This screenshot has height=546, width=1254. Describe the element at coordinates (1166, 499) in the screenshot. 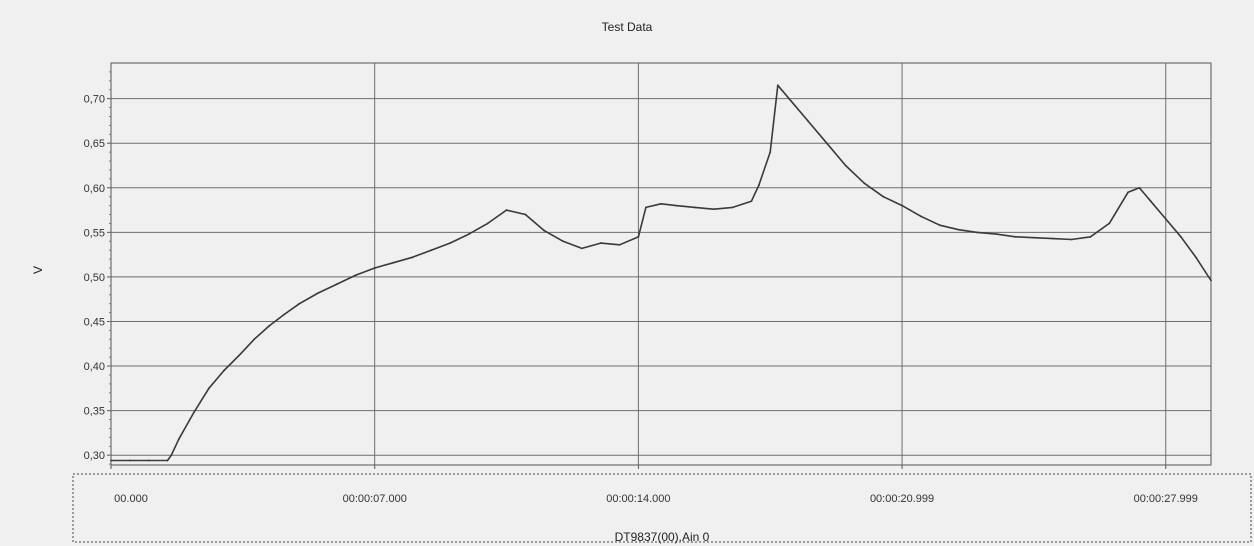

I see `x-tick-label: 00:00:27.999` at that location.